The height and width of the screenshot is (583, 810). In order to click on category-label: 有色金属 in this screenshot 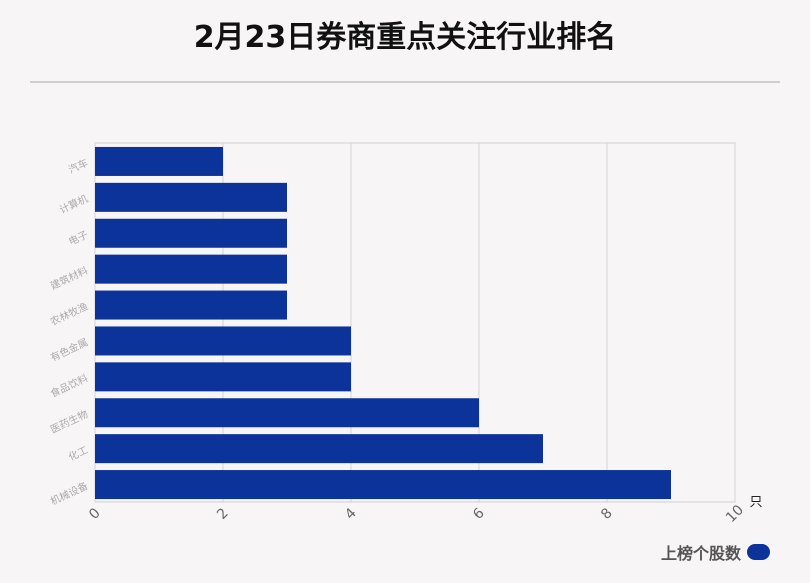, I will do `click(69, 350)`.